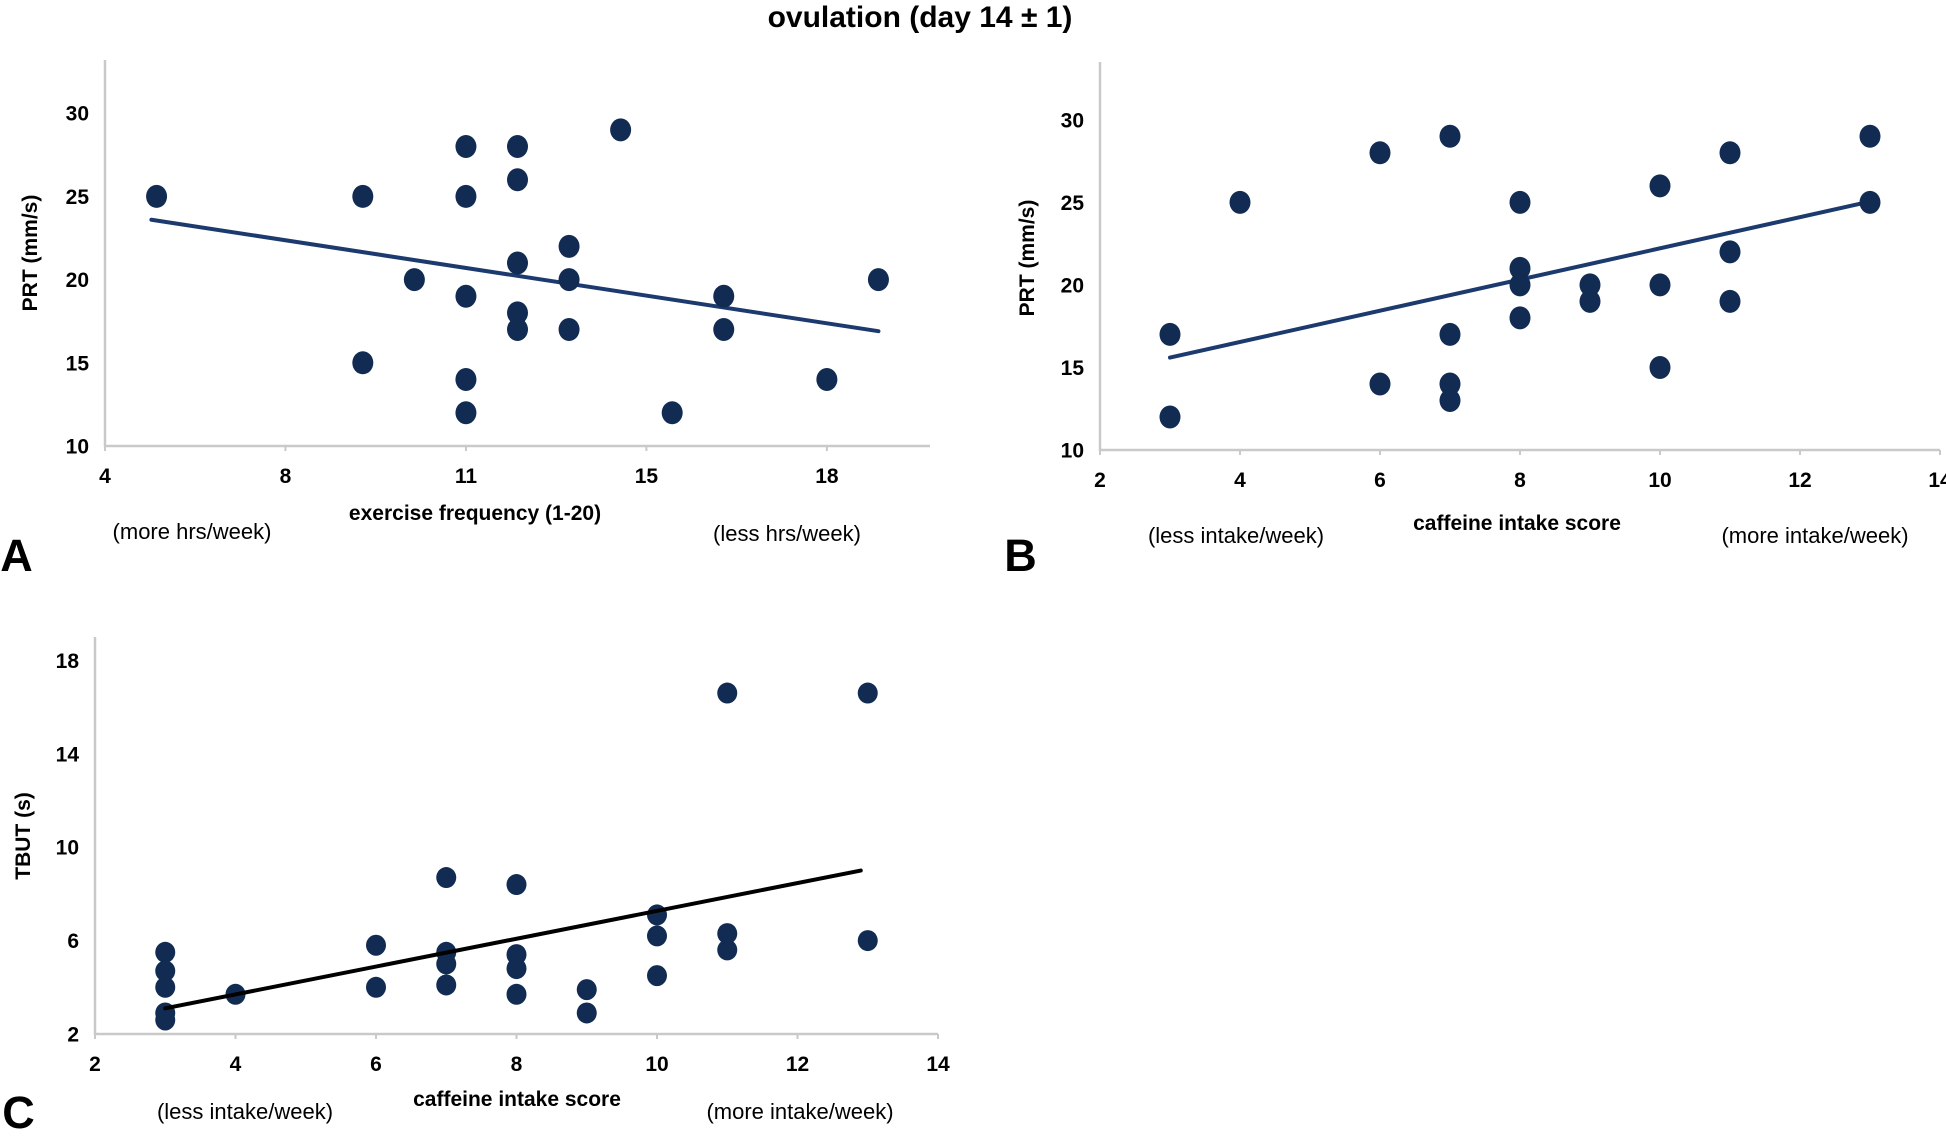 The width and height of the screenshot is (1946, 1140). What do you see at coordinates (30, 253) in the screenshot?
I see `panel-a-y-axis-title: PRT (mm/s)` at bounding box center [30, 253].